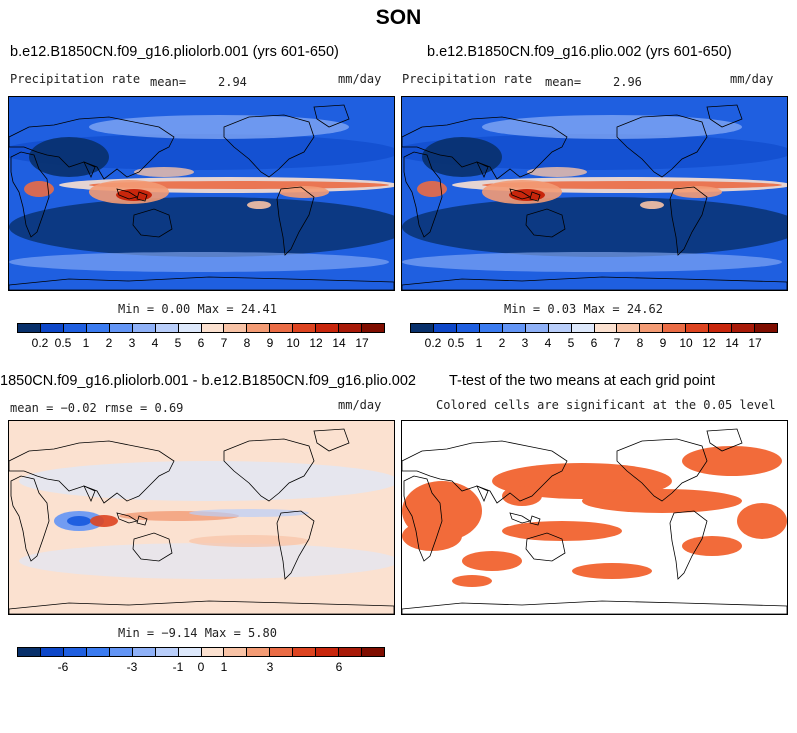 This screenshot has height=733, width=797. I want to click on panel-a-min-max: Min = 0.00 Max = 24.41, so click(197, 309).